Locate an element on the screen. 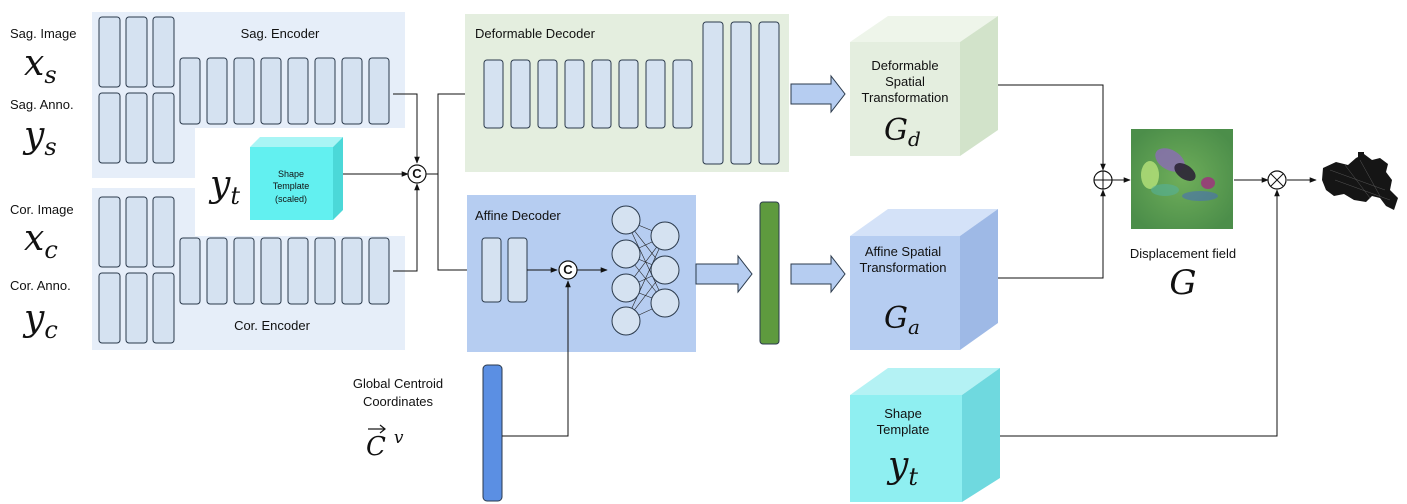 This screenshot has height=504, width=1407. shape-template-small-var: yt is located at coordinates (224, 187).